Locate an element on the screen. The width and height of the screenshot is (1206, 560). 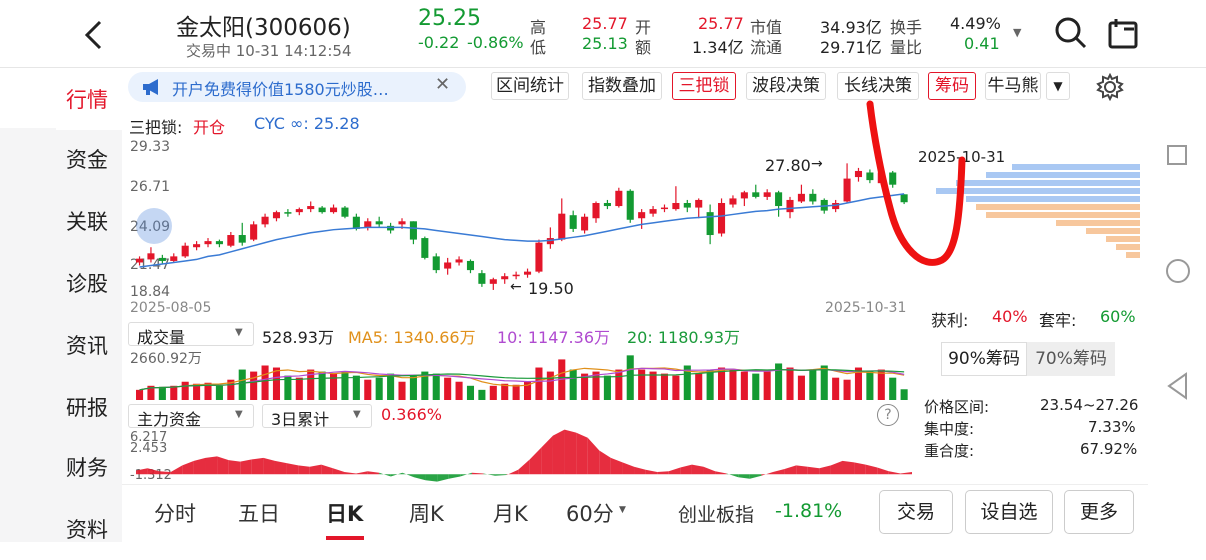
price-change: -0.22 is located at coordinates (439, 42).